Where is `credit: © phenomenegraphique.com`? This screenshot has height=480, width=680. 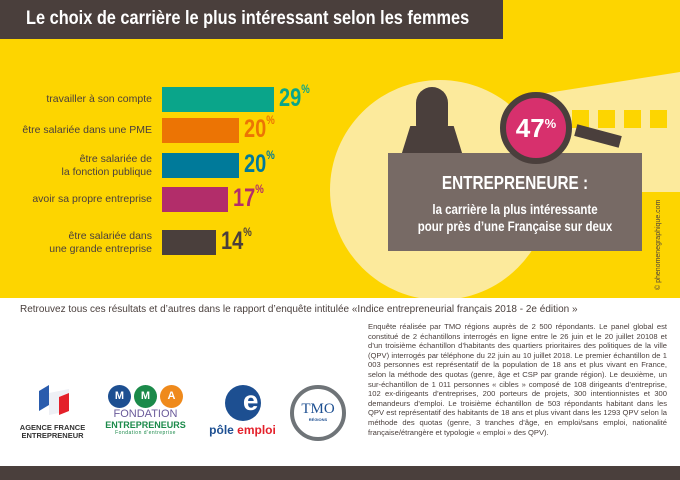
credit: © phenomenegraphique.com is located at coordinates (658, 244).